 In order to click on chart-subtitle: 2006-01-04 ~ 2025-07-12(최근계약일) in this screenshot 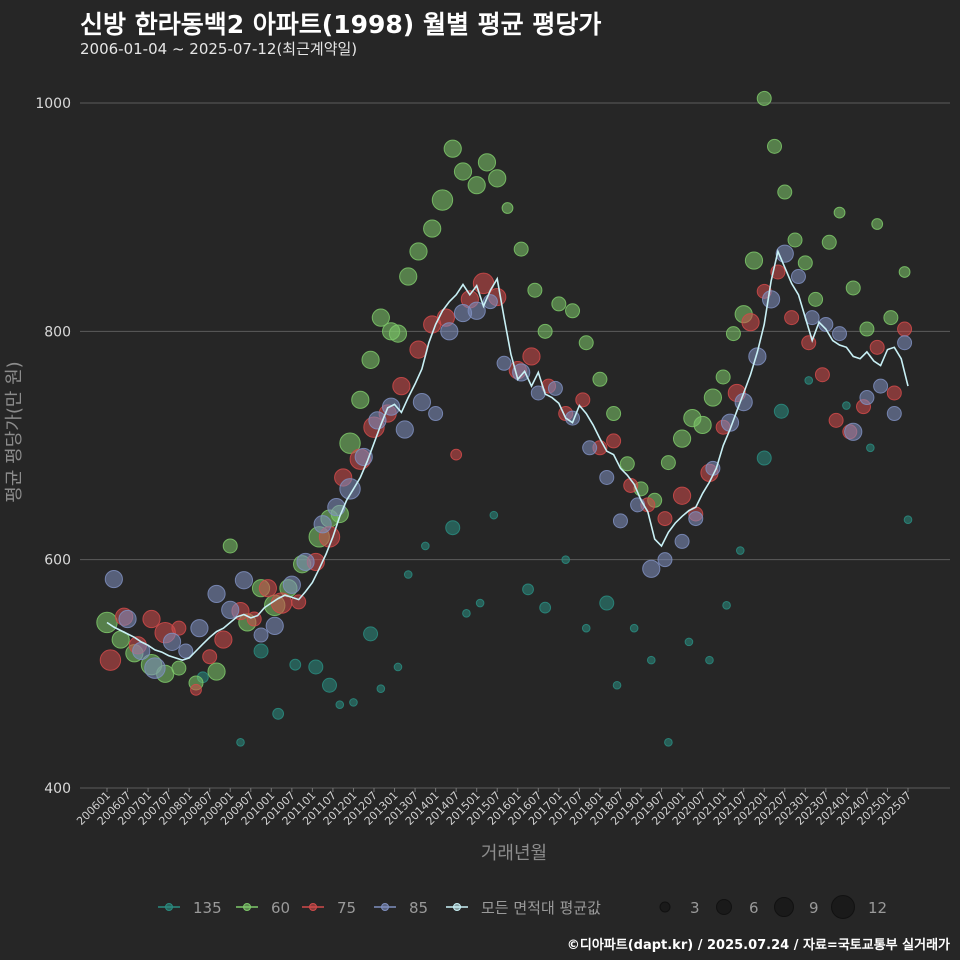, I will do `click(219, 49)`.